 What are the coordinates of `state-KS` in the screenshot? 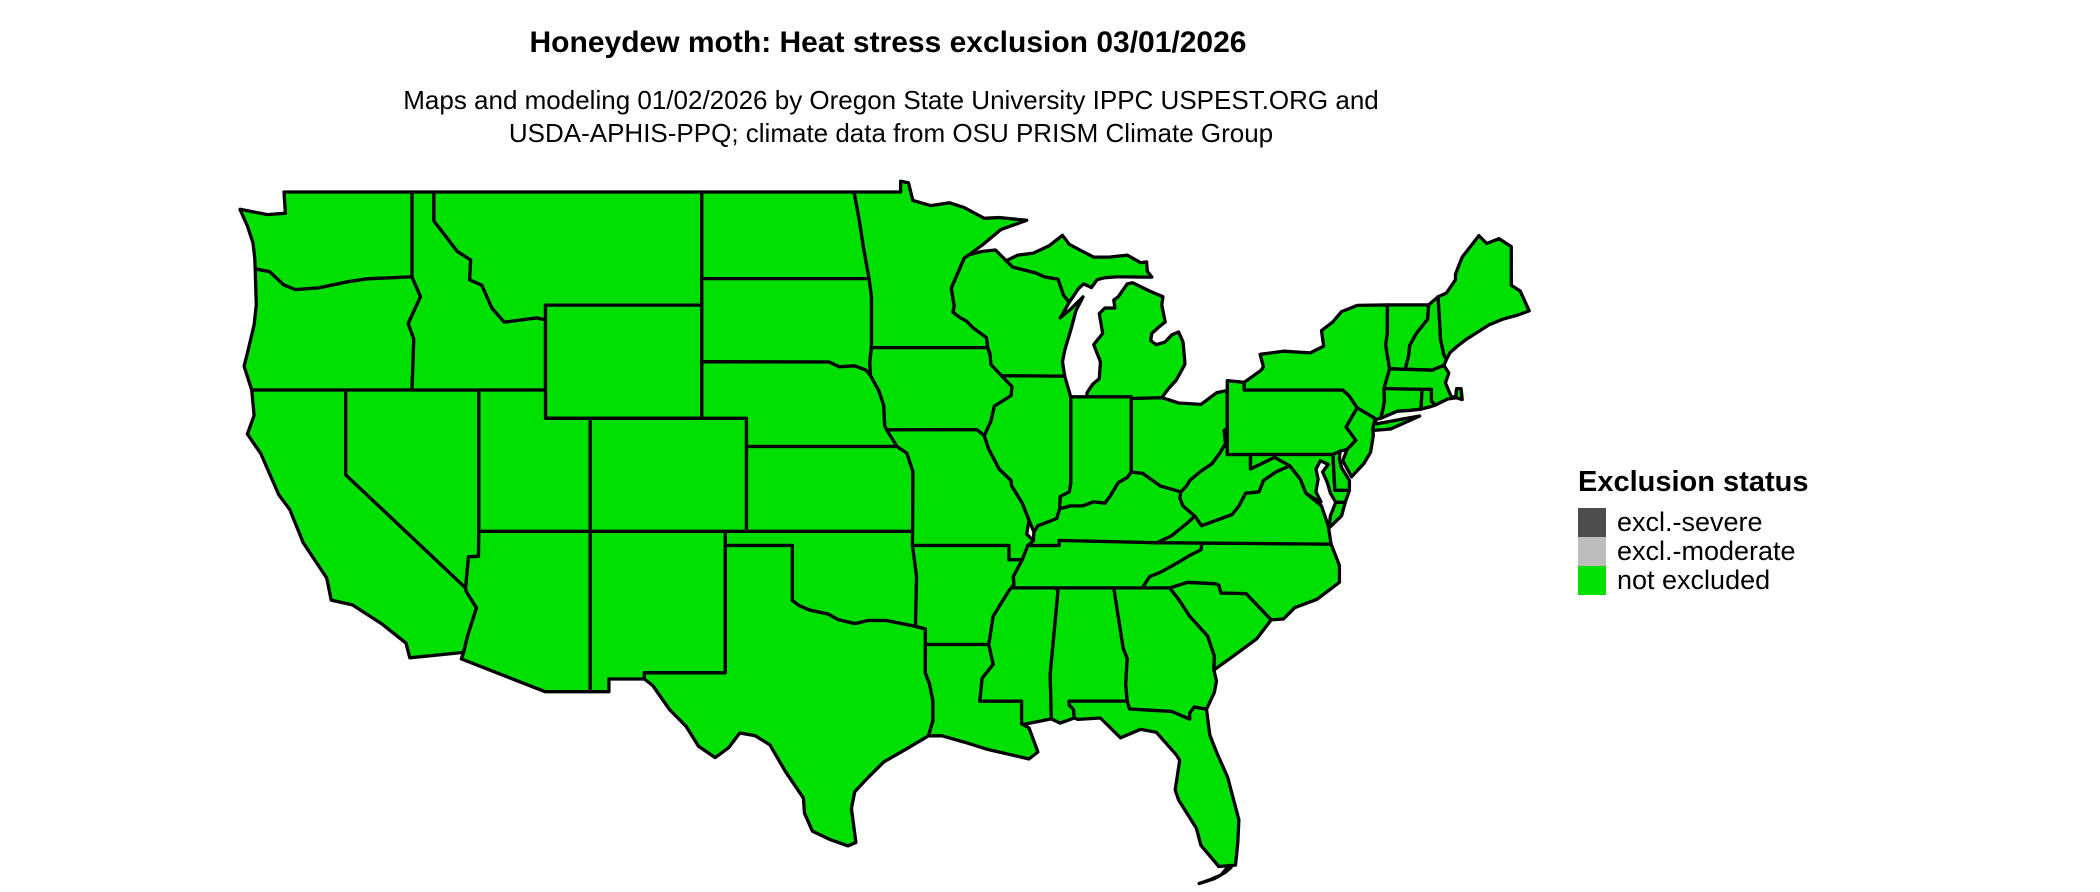 It's located at (829, 489).